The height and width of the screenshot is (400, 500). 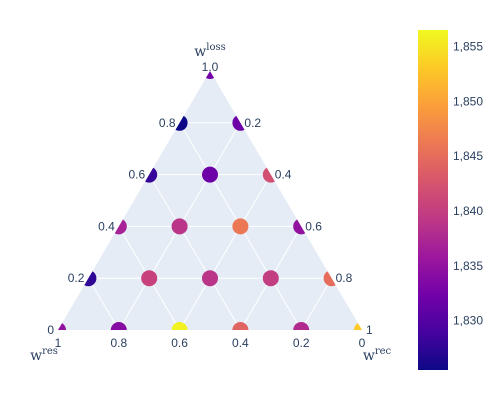 I want to click on colorbar, so click(x=433, y=200).